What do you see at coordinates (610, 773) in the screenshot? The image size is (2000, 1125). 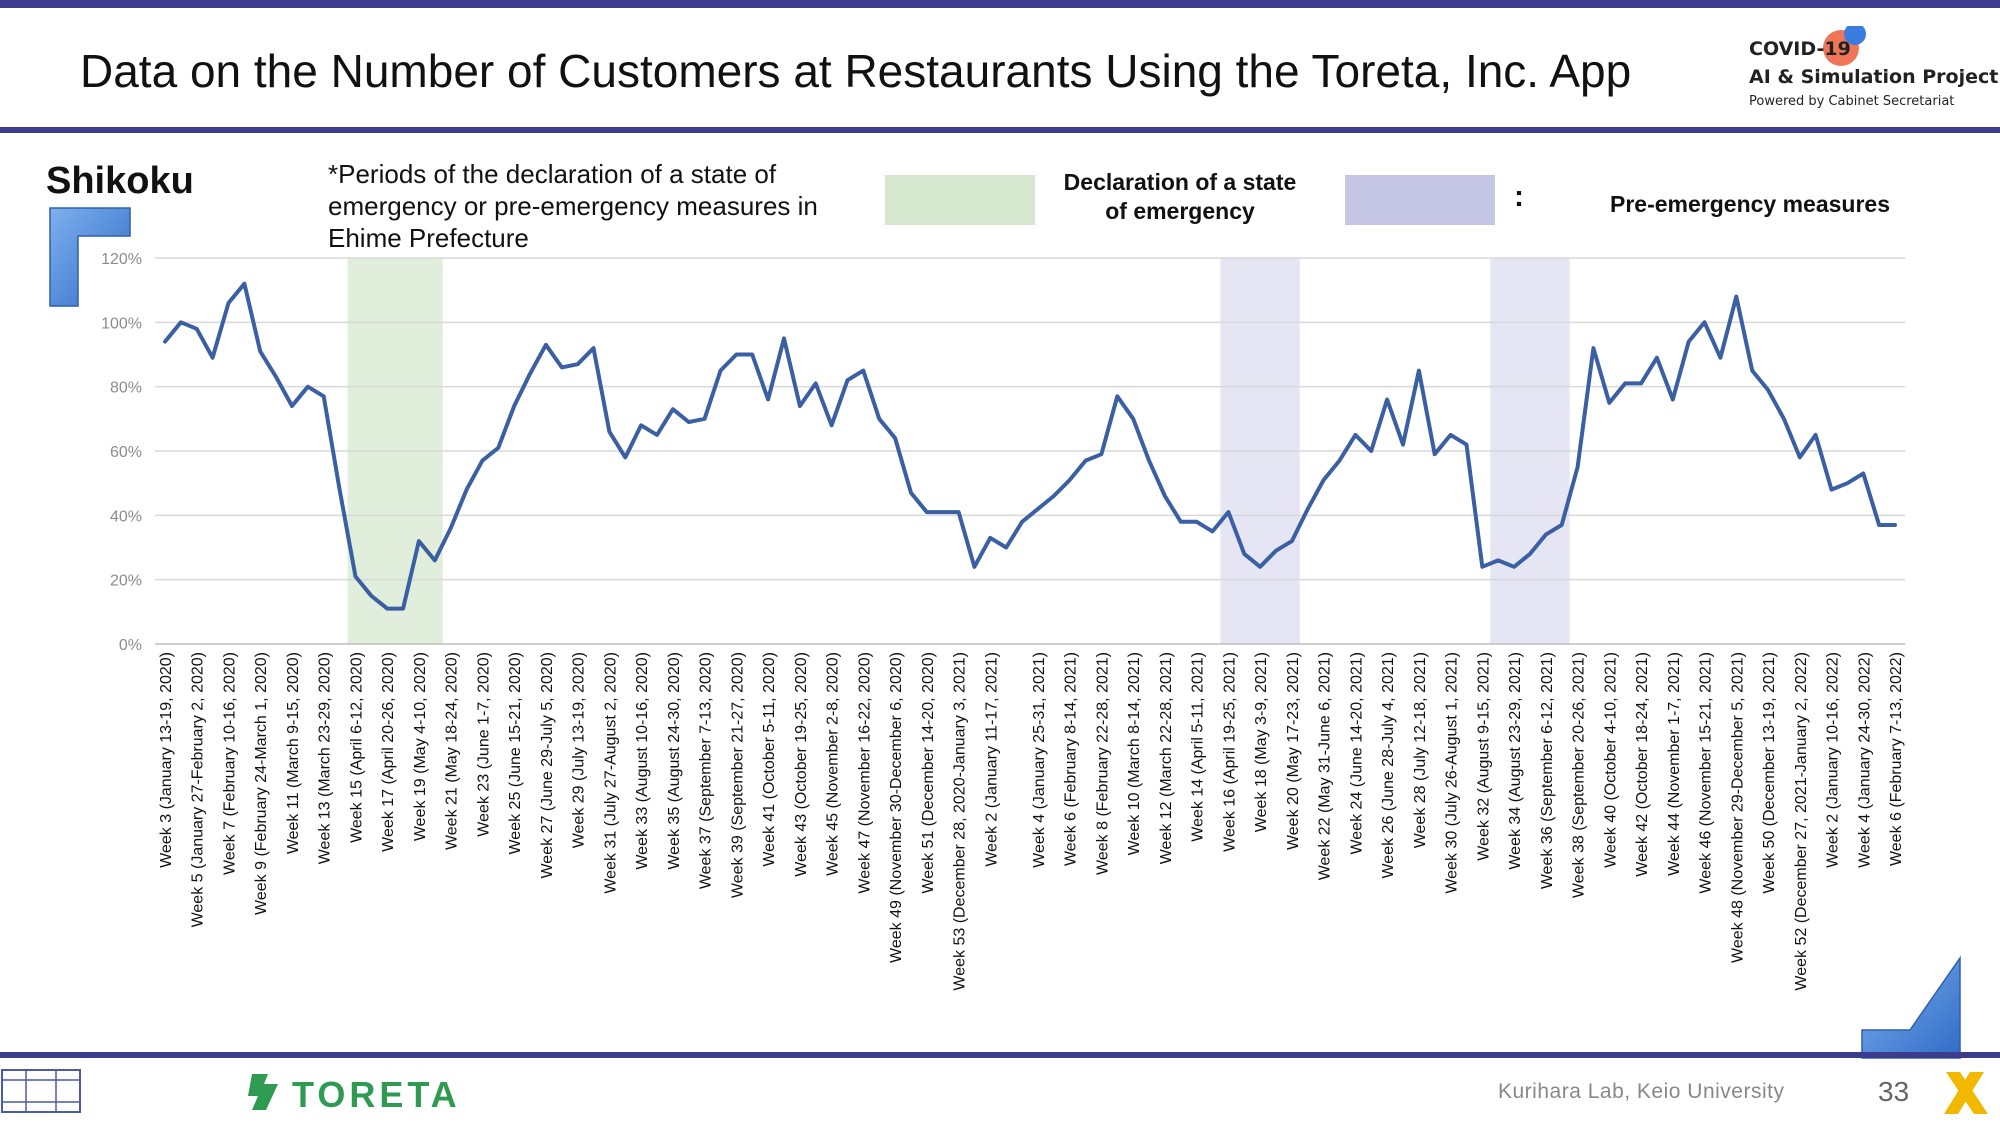 I see `x-tick-label: Week 31 (July 27-August 2, 2020)` at bounding box center [610, 773].